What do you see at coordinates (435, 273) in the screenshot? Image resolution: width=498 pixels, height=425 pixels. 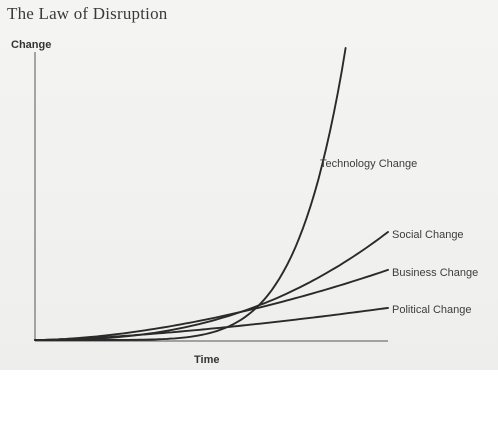 I see `series-label-business: Business Change` at bounding box center [435, 273].